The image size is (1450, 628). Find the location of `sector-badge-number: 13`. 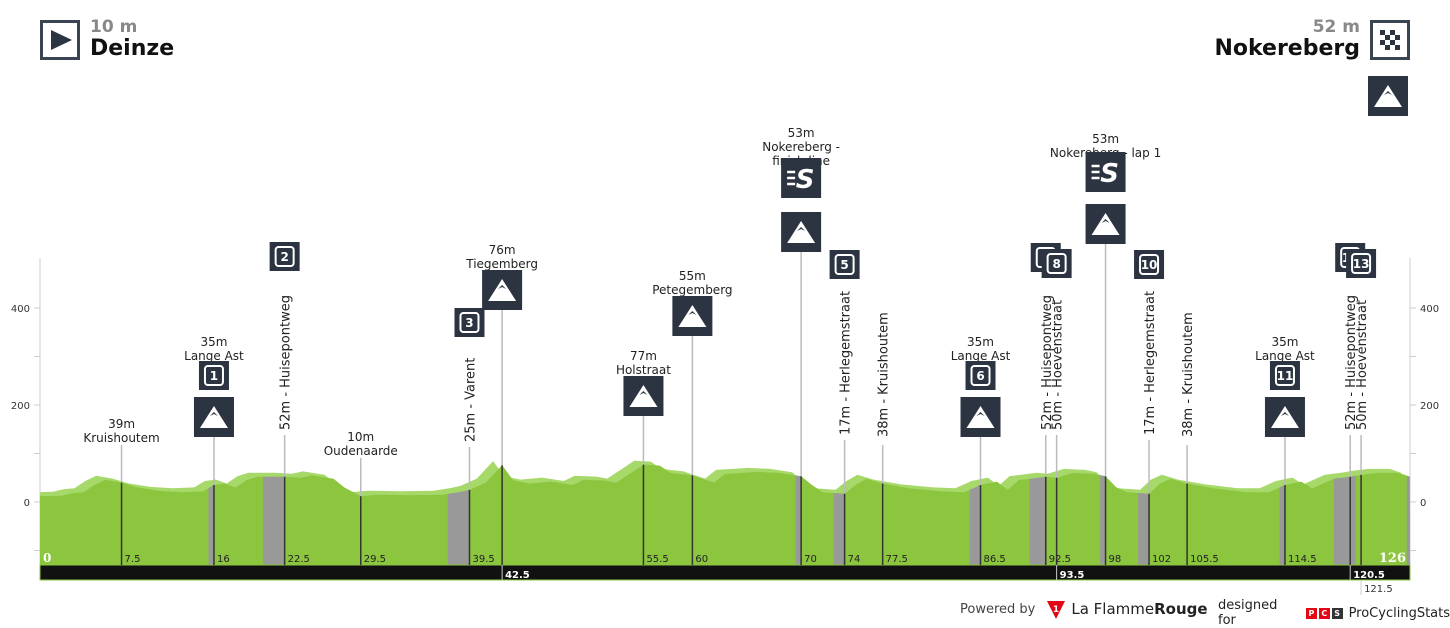

sector-badge-number: 13 is located at coordinates (1361, 264).